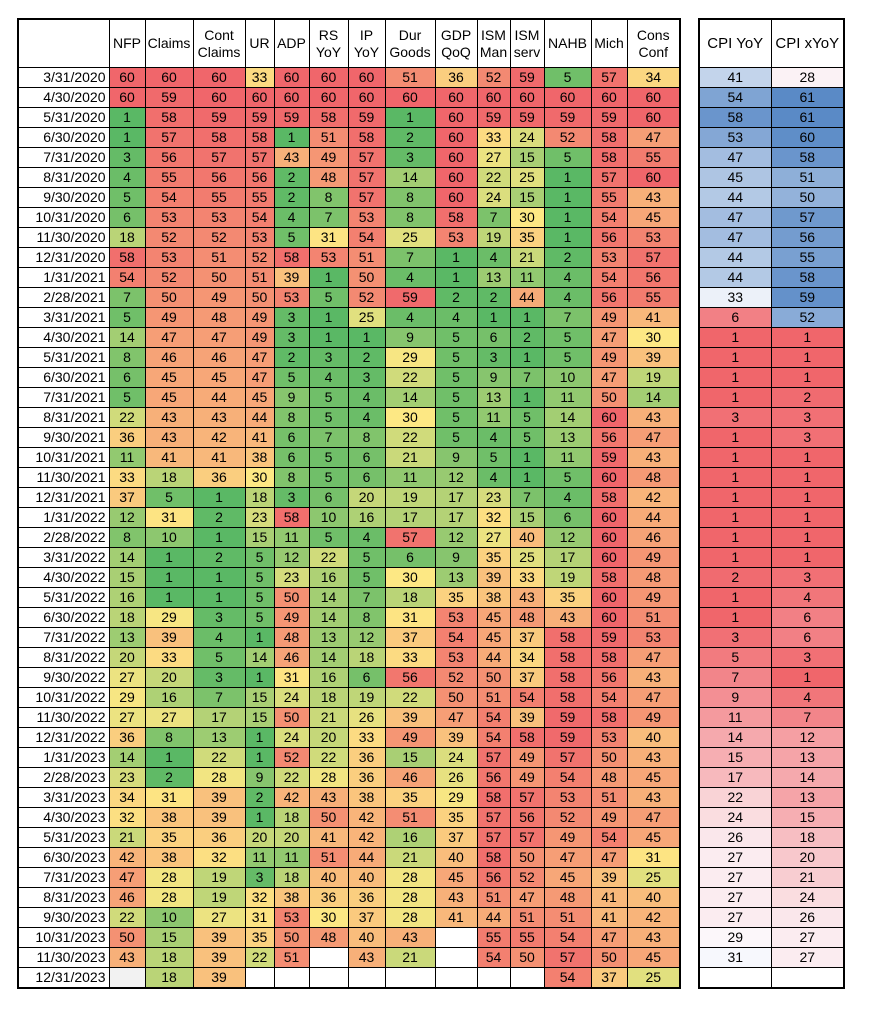  Describe the element at coordinates (219, 43) in the screenshot. I see `column-header: Cont Claims` at that location.